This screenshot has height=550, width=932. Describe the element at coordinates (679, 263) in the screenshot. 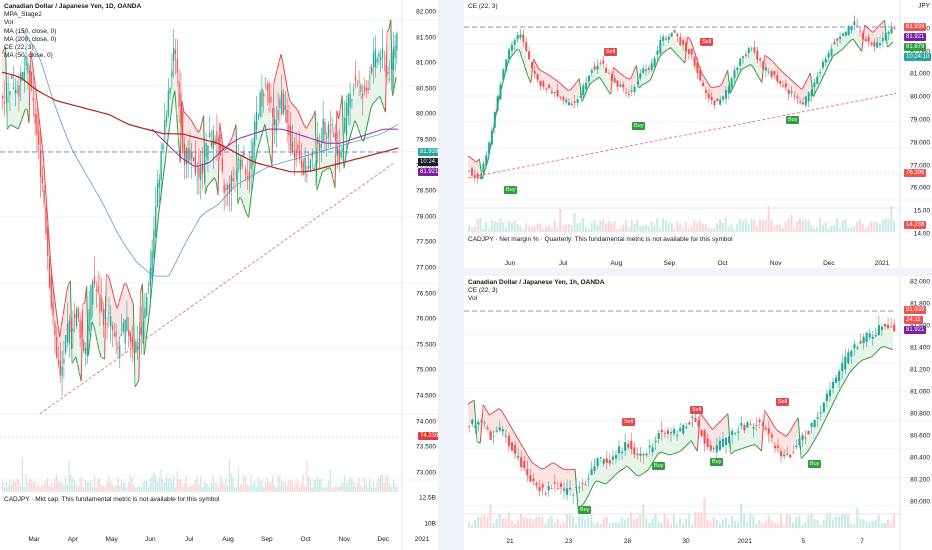

I see `weekly-time-axis: Jun Jul Aug Sep Oct Nov Dec 2021` at that location.